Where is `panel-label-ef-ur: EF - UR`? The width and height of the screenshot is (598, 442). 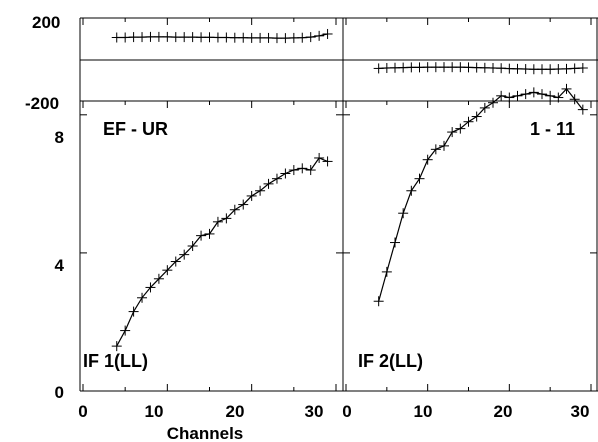 panel-label-ef-ur: EF - UR is located at coordinates (135, 129).